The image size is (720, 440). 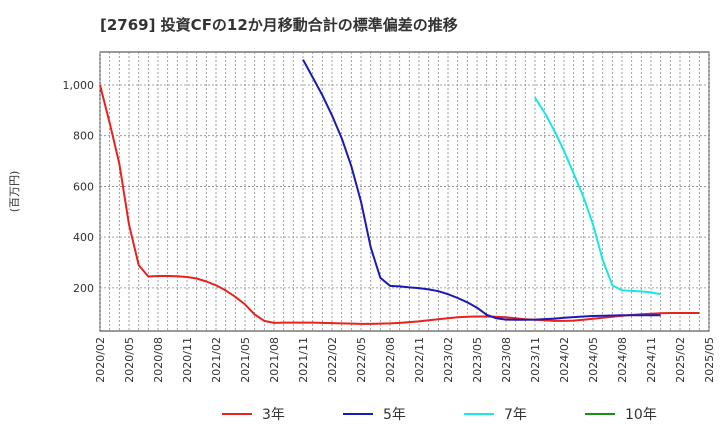 What do you see at coordinates (303, 360) in the screenshot?
I see `x-tick-label: 2021/11` at bounding box center [303, 360].